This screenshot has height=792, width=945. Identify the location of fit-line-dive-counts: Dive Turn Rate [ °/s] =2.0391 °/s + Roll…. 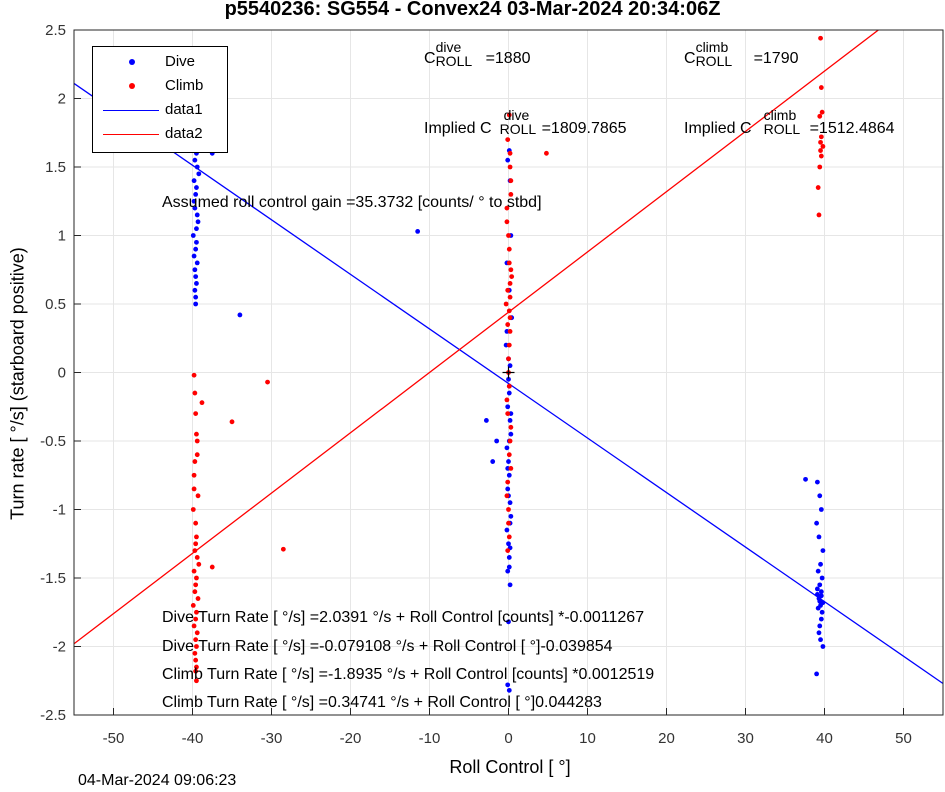
(403, 617).